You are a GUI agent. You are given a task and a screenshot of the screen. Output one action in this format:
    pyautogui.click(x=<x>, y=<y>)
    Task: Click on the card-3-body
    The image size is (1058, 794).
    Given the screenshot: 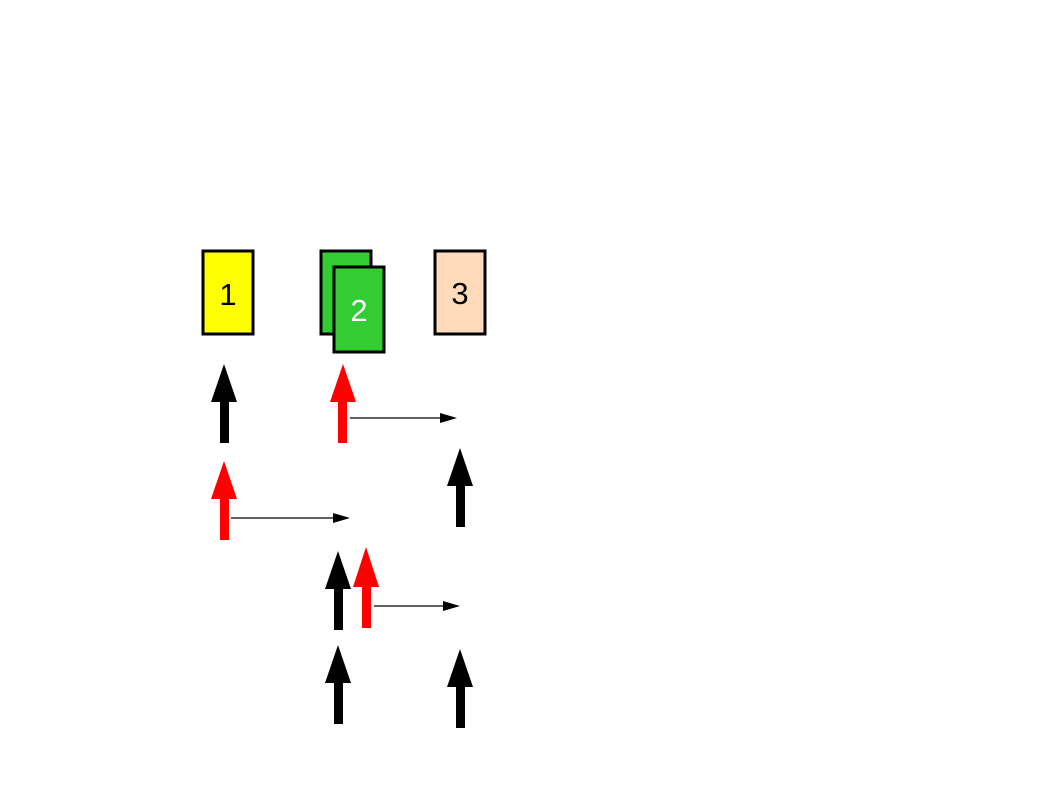 What is the action you would take?
    pyautogui.click(x=460, y=292)
    